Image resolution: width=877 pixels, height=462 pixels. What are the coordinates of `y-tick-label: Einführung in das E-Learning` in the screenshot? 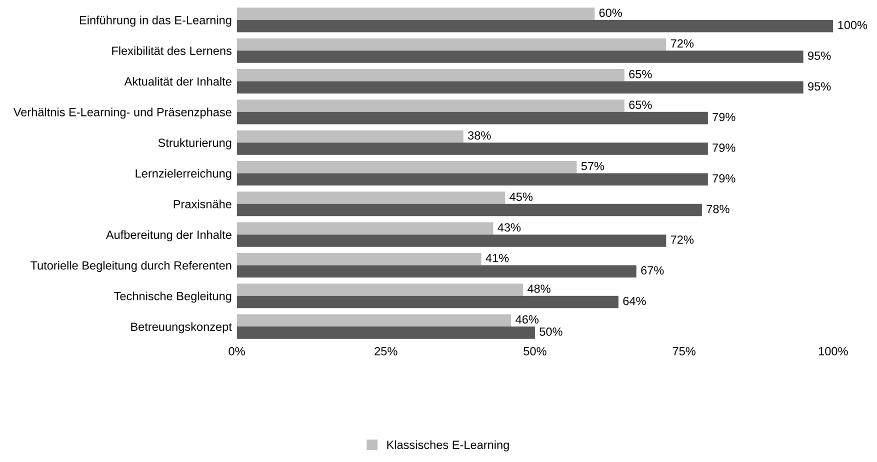 It's located at (156, 21).